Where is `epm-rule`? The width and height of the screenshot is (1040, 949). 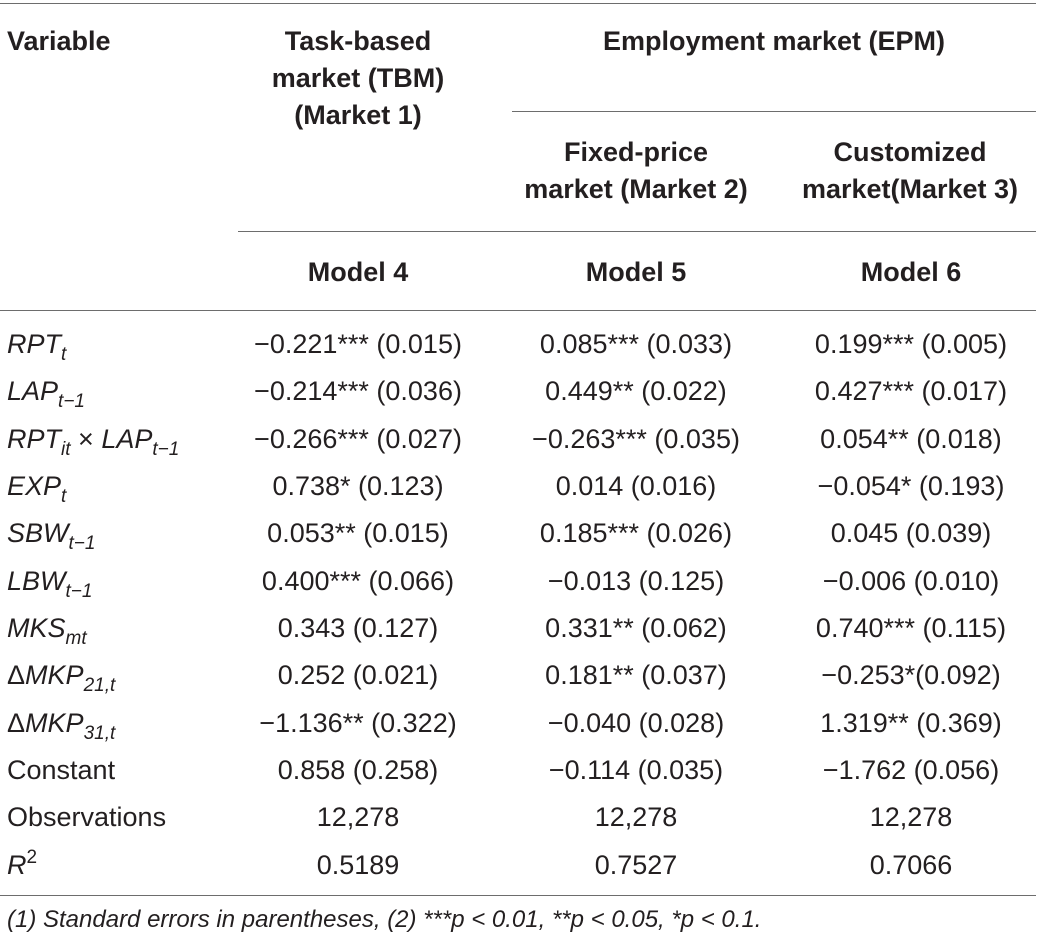
epm-rule is located at coordinates (774, 111).